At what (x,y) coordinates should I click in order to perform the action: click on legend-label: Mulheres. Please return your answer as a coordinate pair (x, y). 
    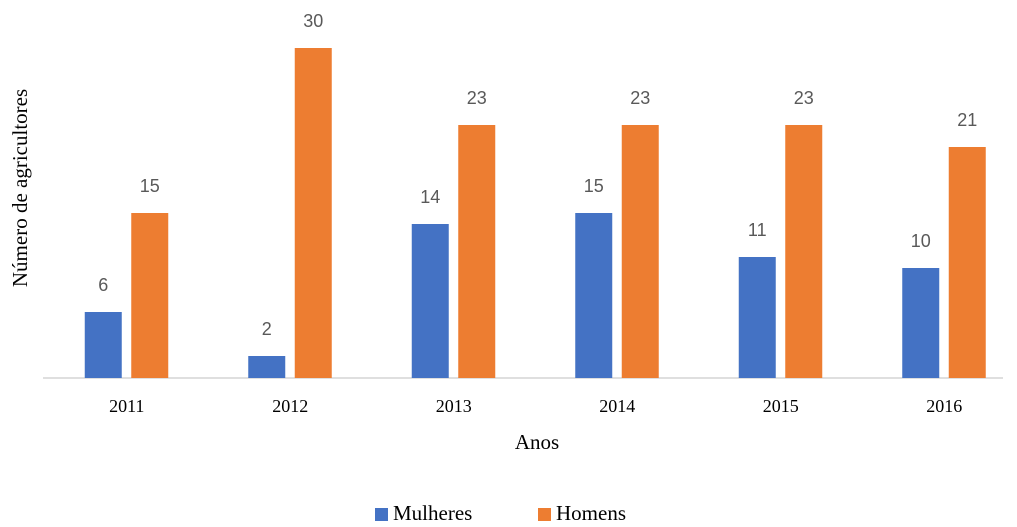
    Looking at the image, I should click on (432, 513).